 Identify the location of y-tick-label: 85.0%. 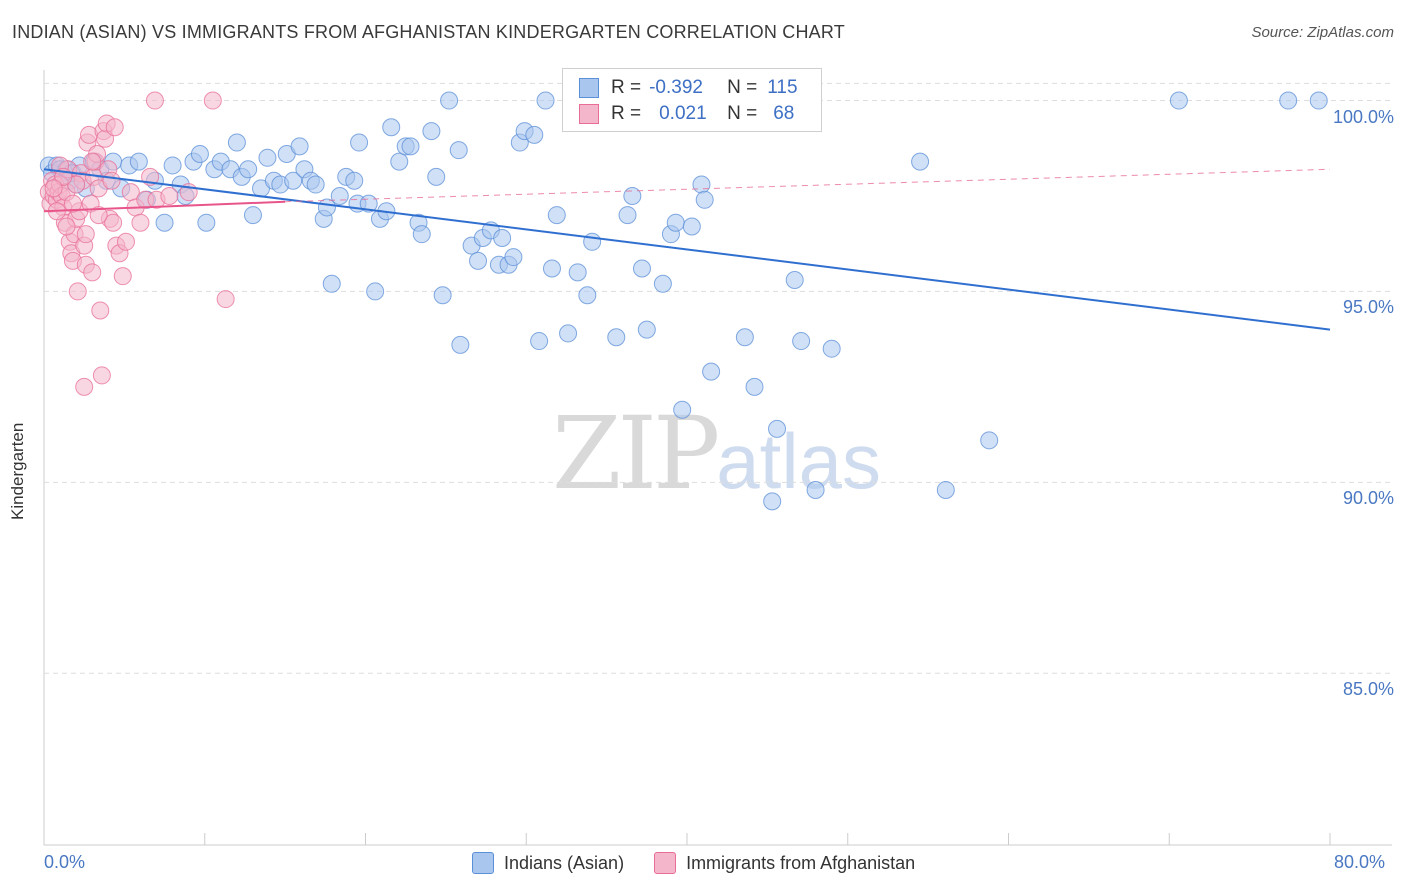
(1368, 689).